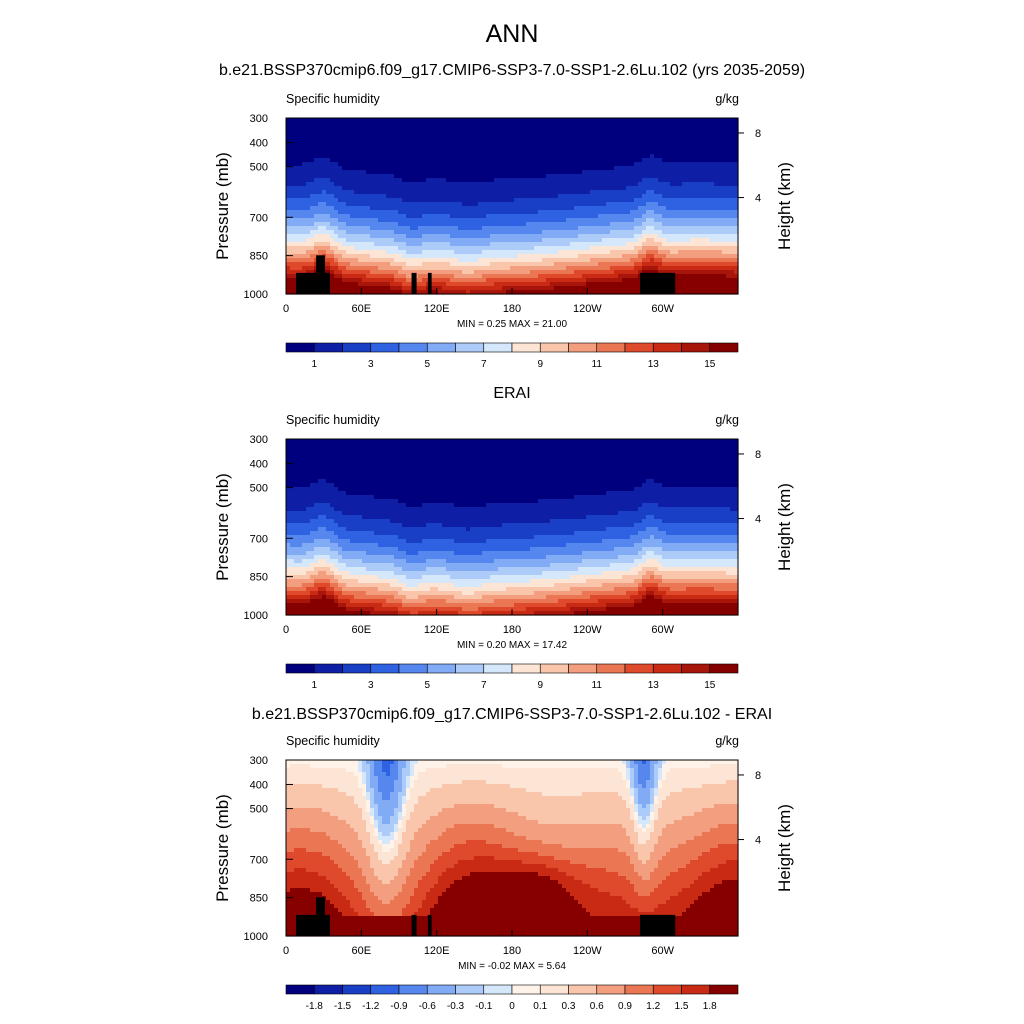 The image size is (1024, 1024). I want to click on left-label: Specific humidity, so click(333, 99).